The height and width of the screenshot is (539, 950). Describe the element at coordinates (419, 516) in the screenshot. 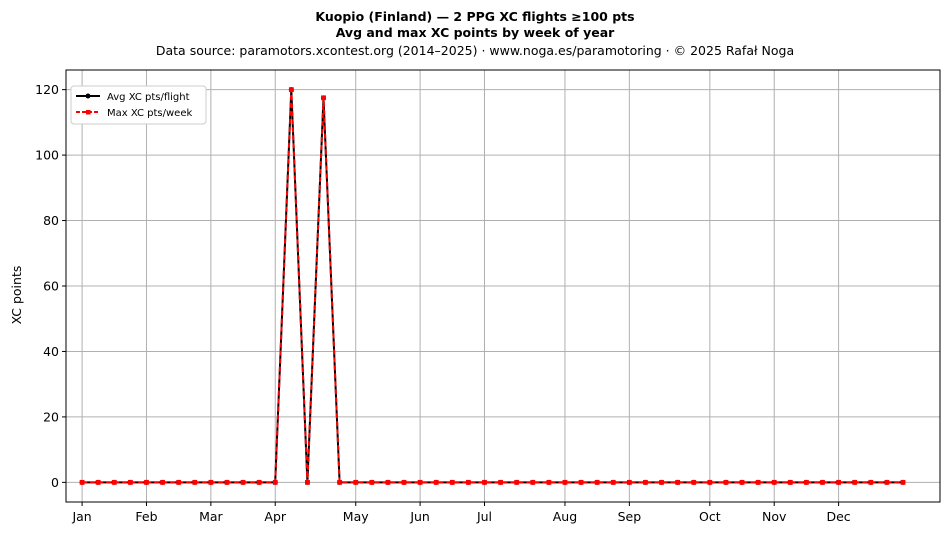

I see `x-tick-label-jun: Jun` at that location.